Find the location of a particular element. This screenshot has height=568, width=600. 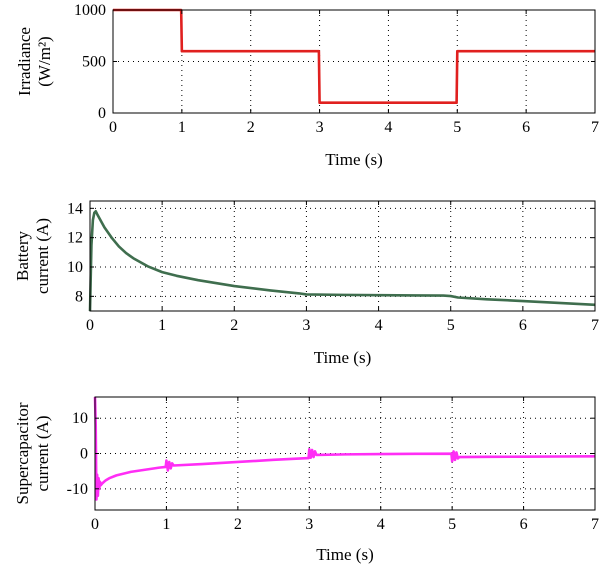

y-tick-label: 1000 is located at coordinates (90, 10).